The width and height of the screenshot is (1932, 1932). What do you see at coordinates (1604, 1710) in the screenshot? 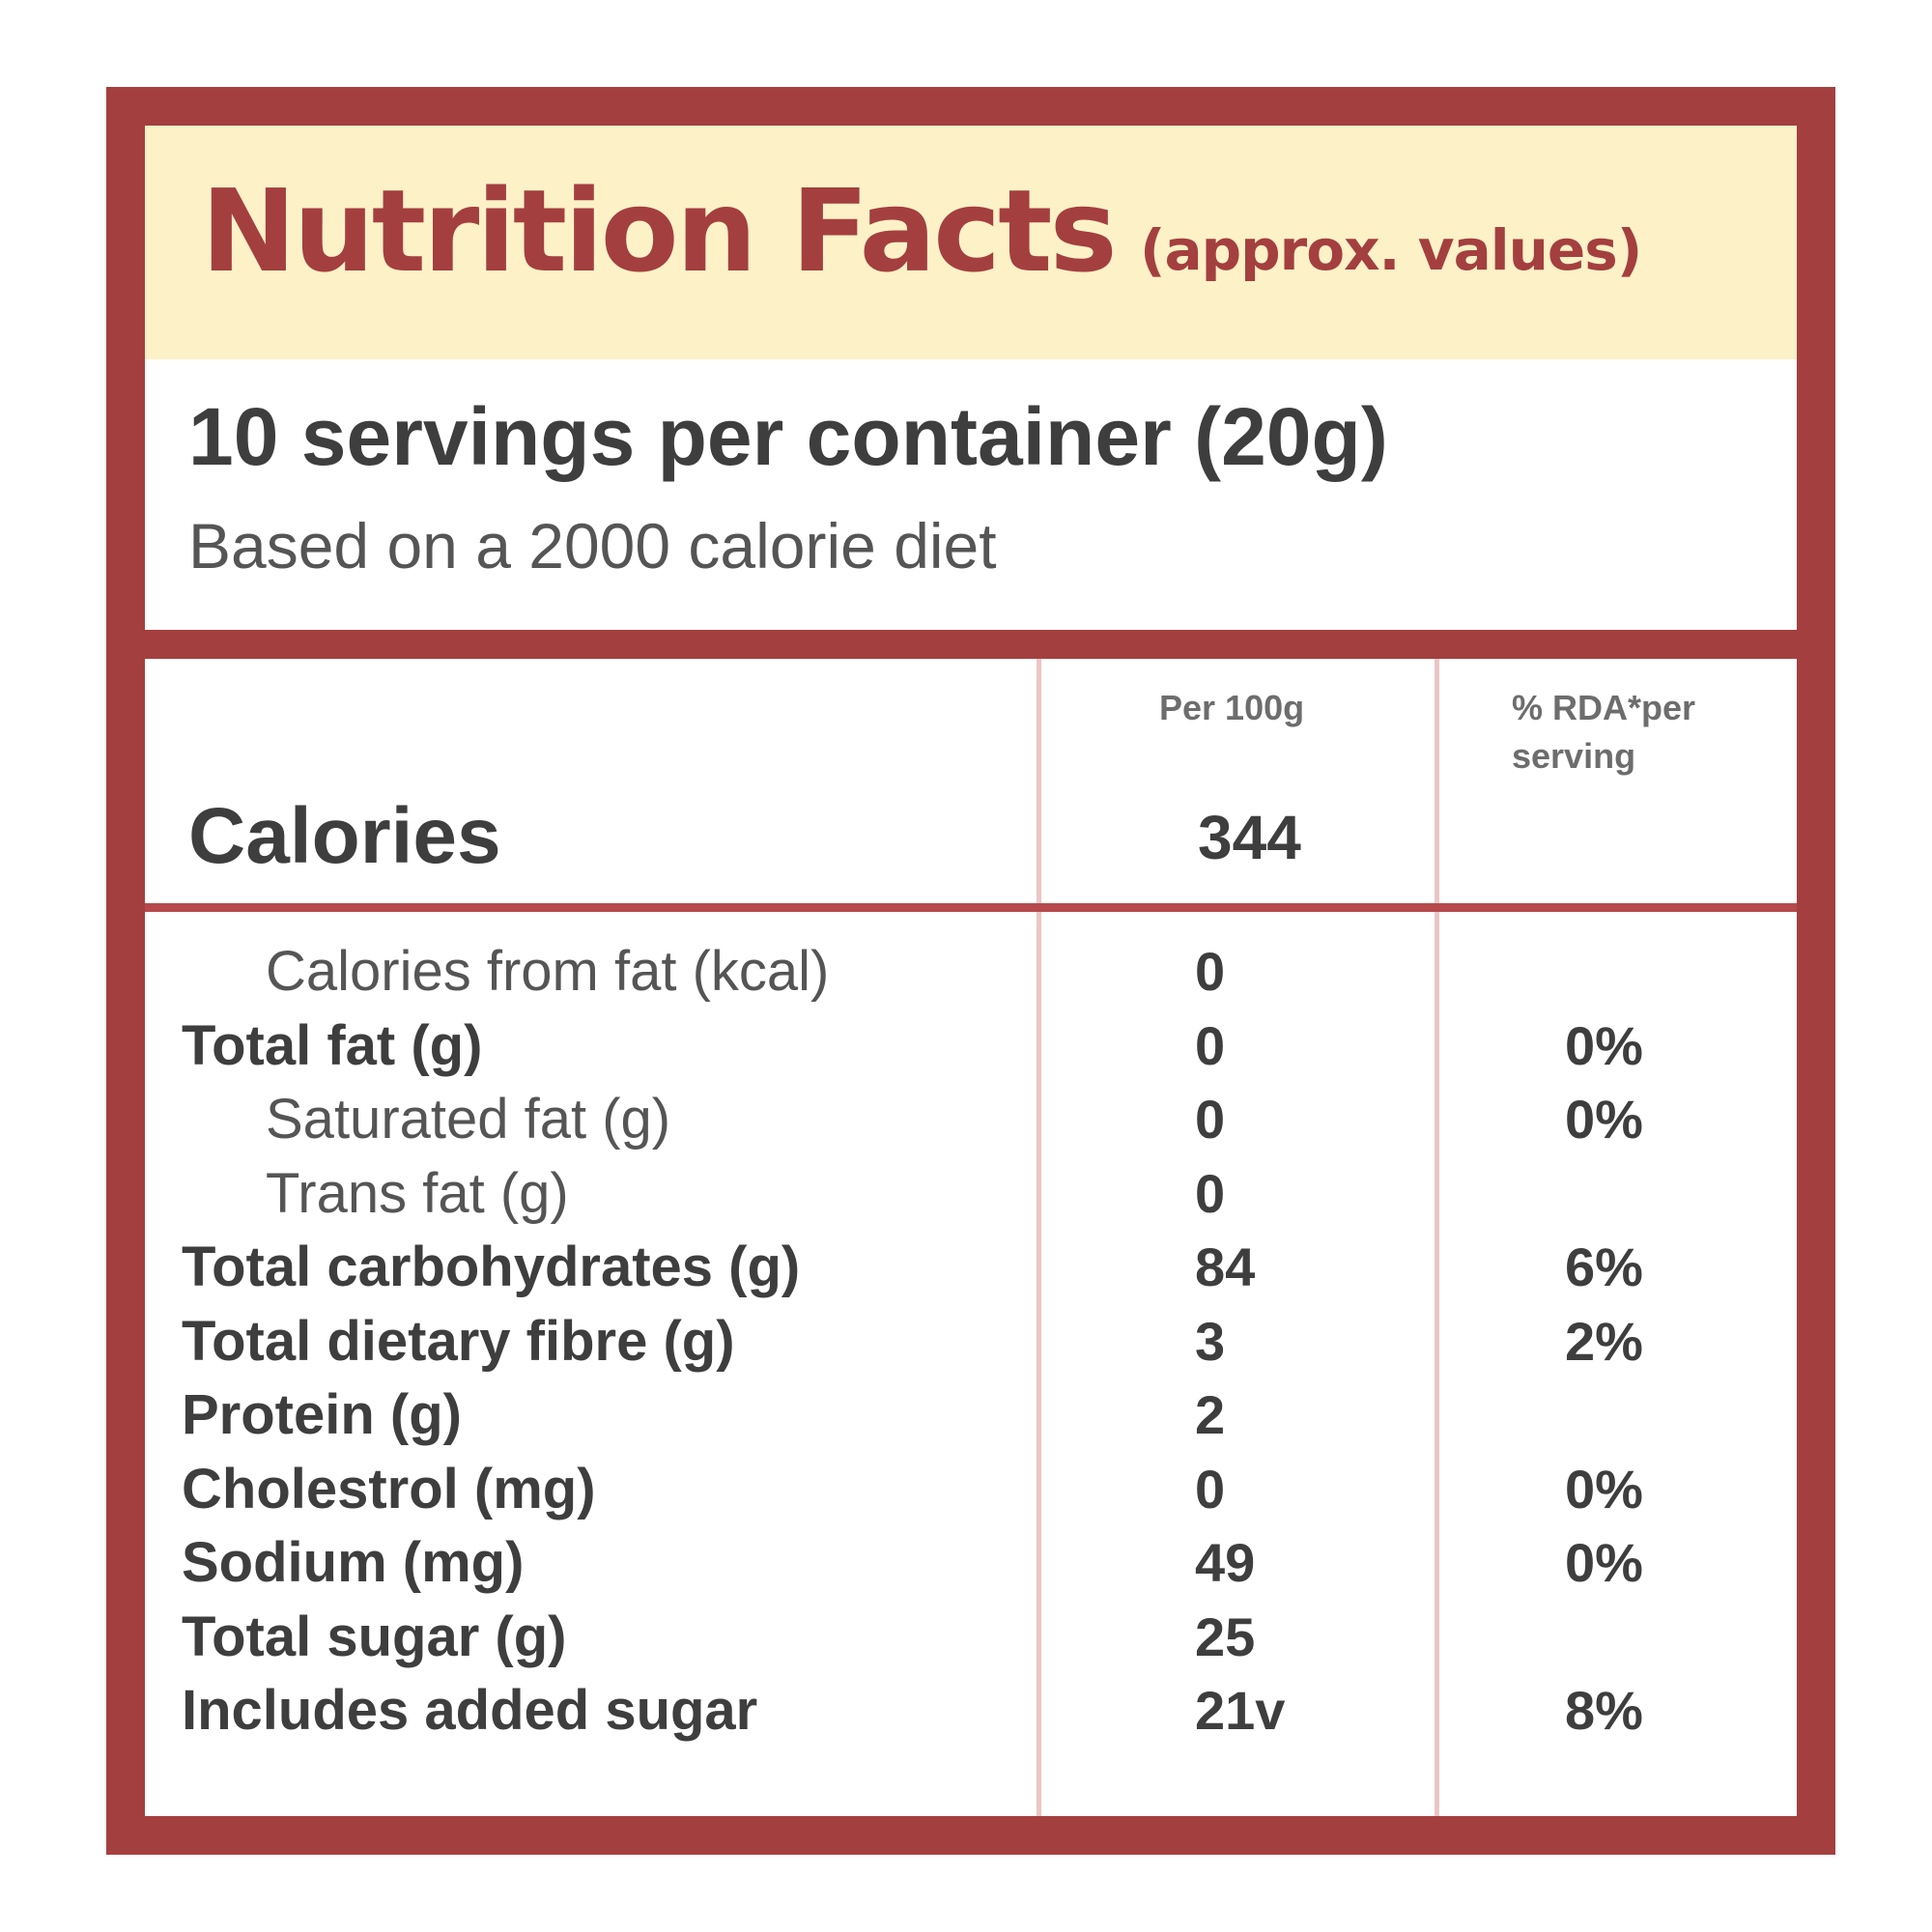
I see `nutrient-rda: 8%` at bounding box center [1604, 1710].